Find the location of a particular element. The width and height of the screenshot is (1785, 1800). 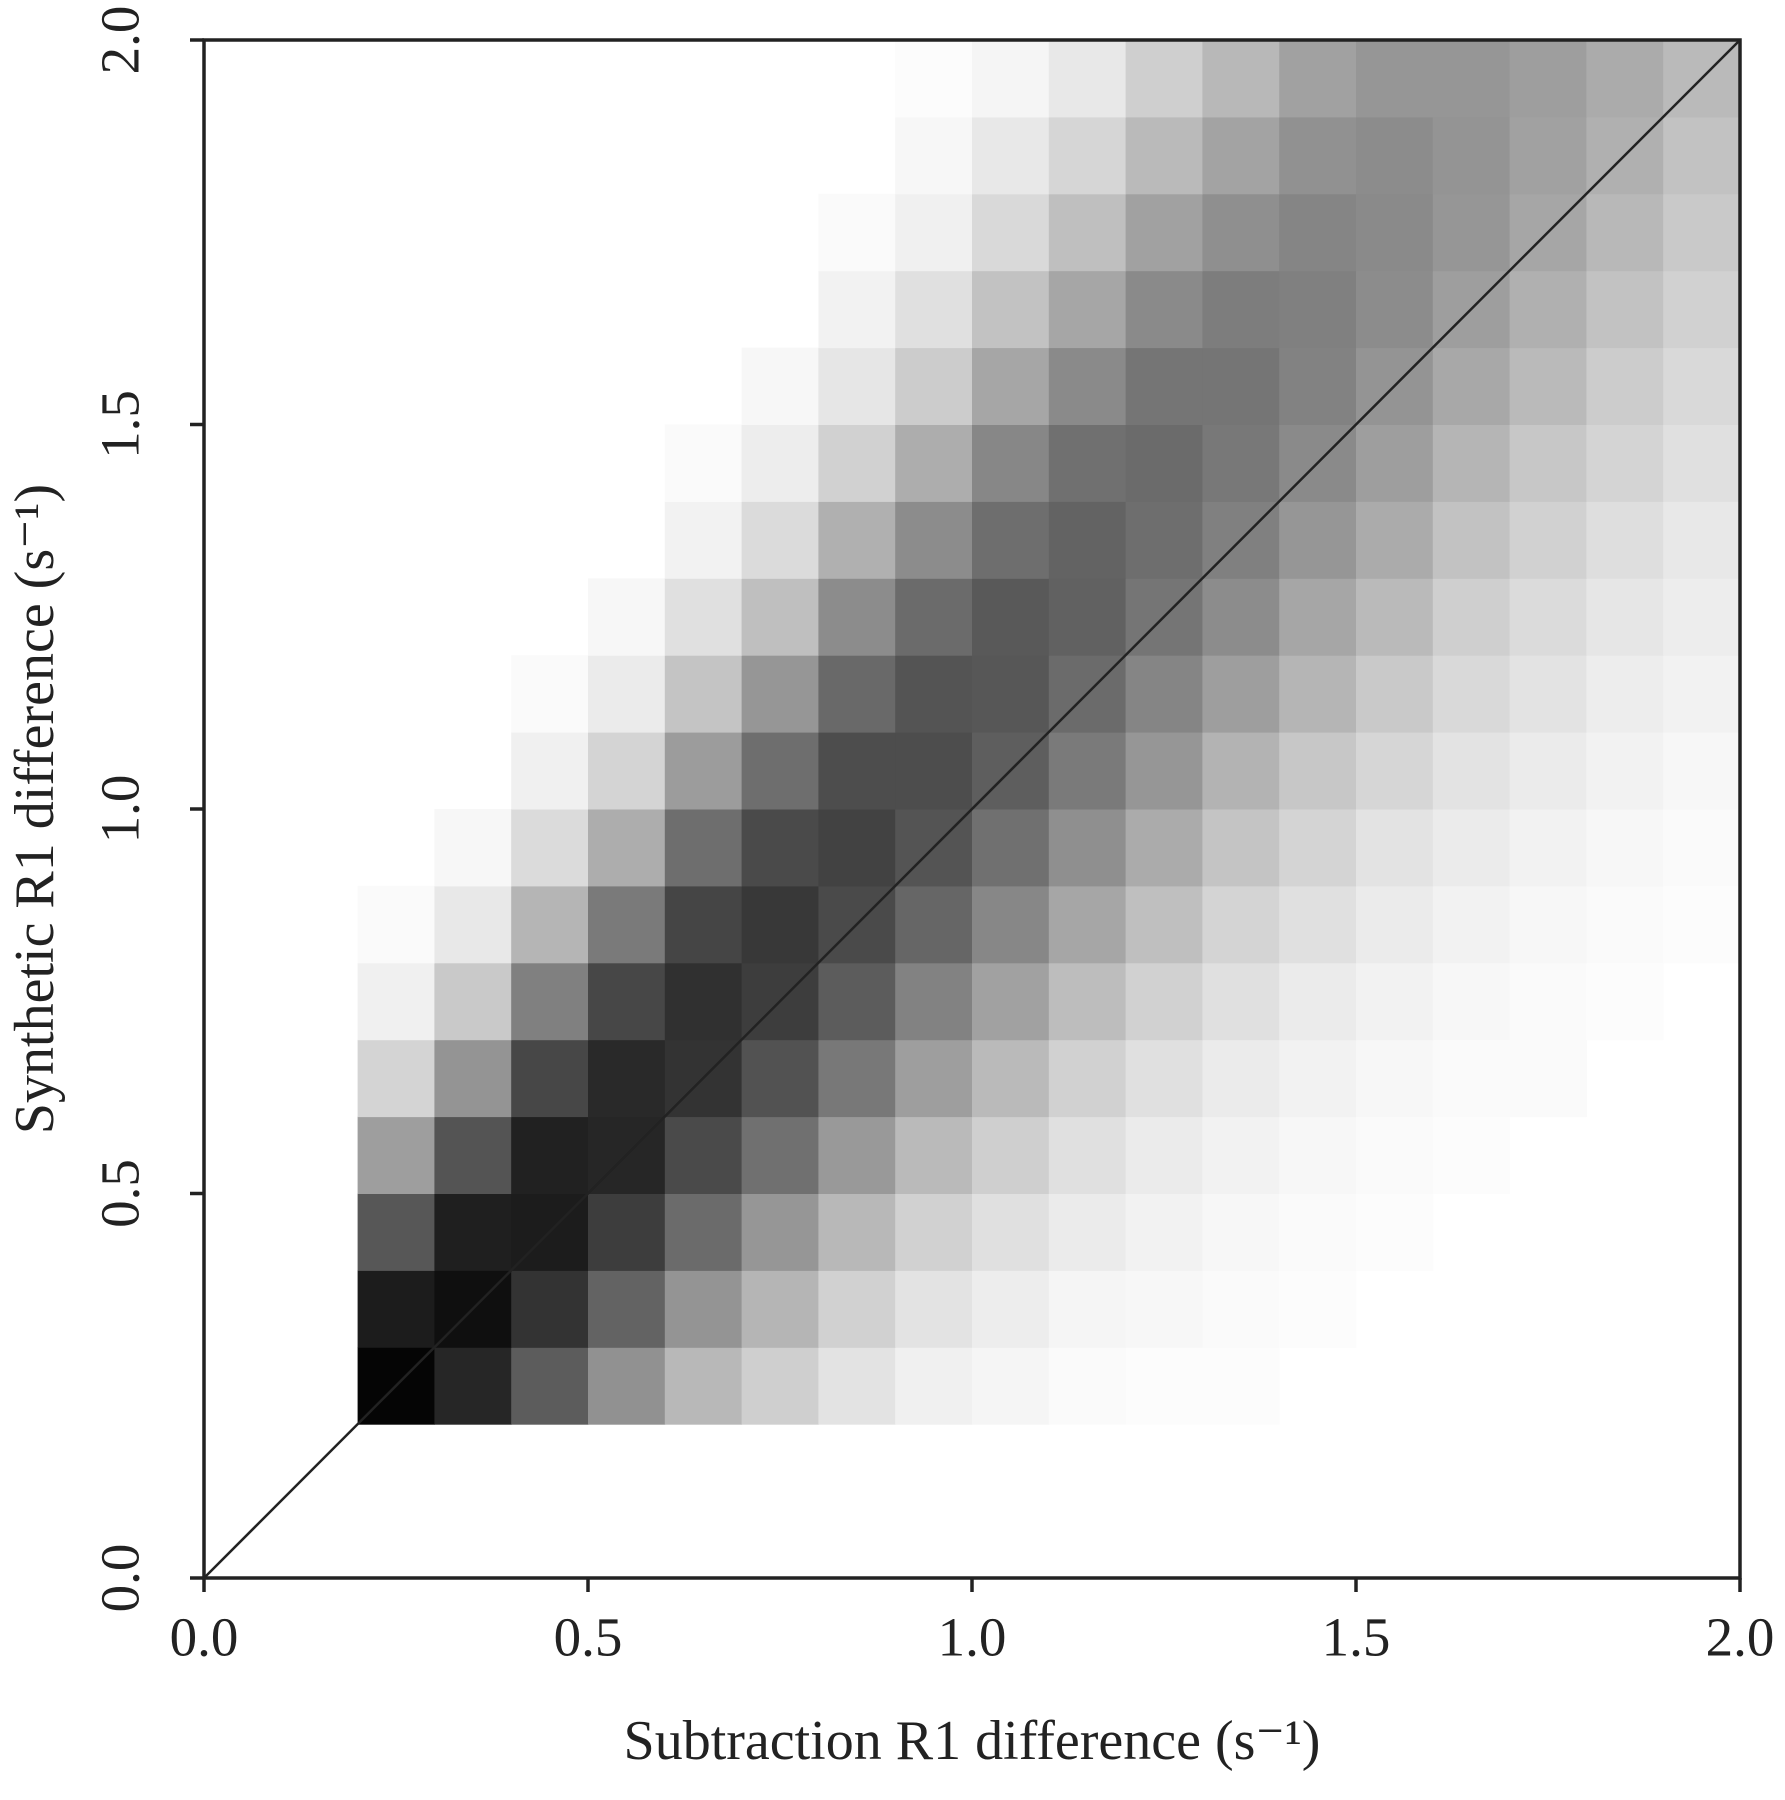

y-axis-title: Synthetic R1 difference (s⁻¹) is located at coordinates (35, 809).